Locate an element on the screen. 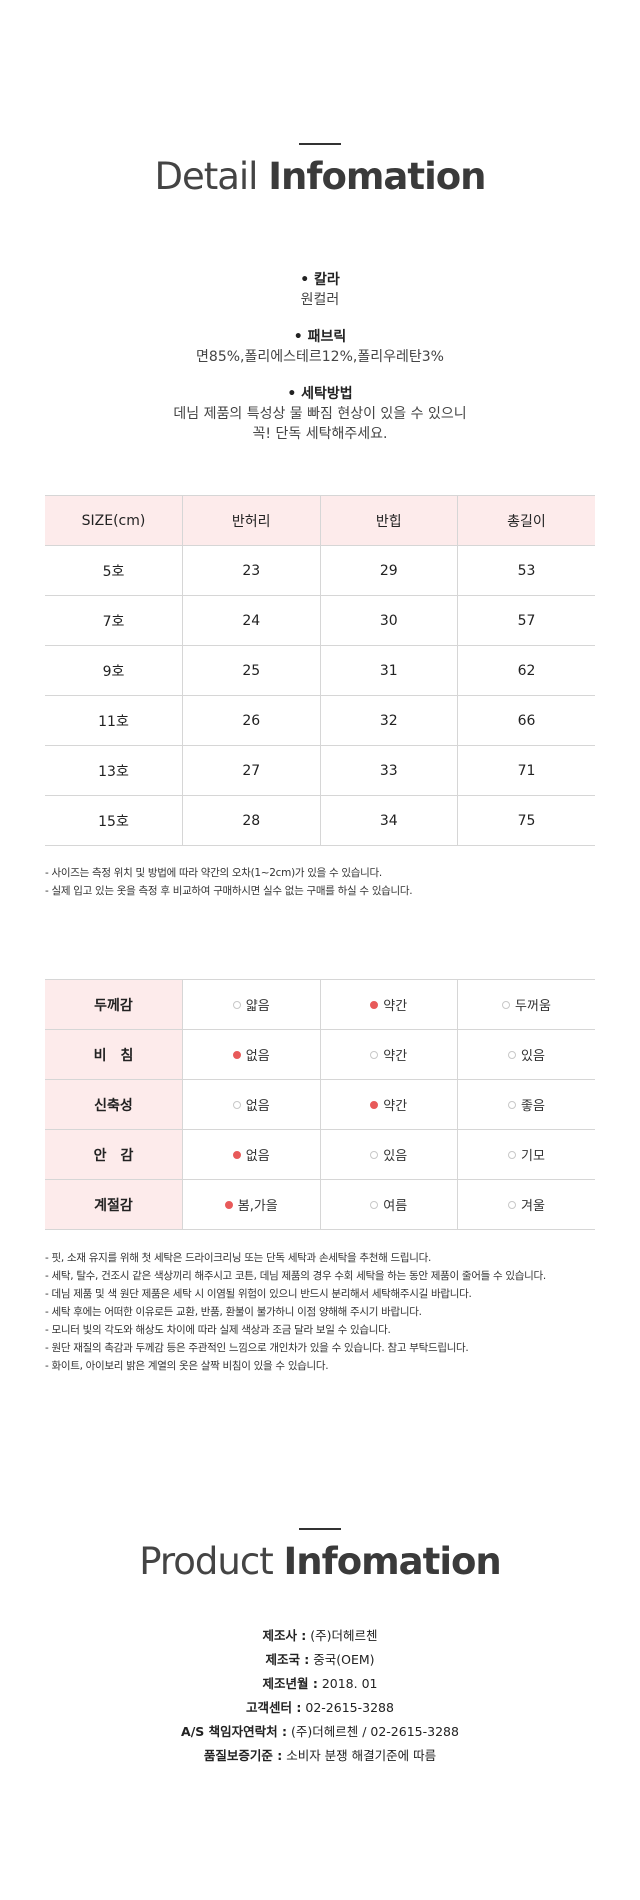 The image size is (640, 1900). detail-title-bold: Infomation is located at coordinates (377, 176).